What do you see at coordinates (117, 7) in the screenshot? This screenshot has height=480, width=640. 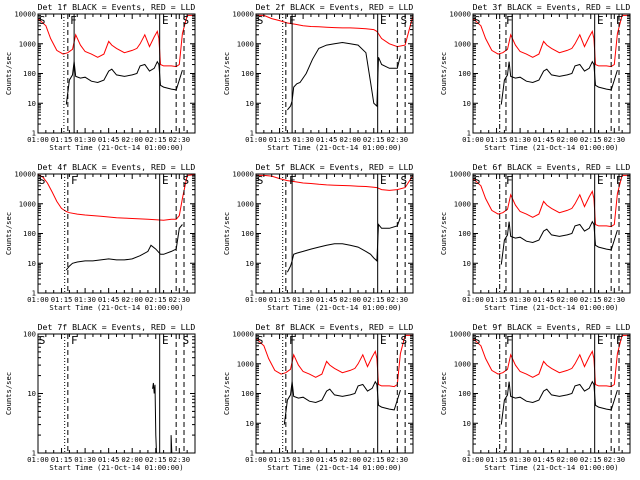 I see `chart-title: Det 1f BLACK = Events, RED = LLD` at bounding box center [117, 7].